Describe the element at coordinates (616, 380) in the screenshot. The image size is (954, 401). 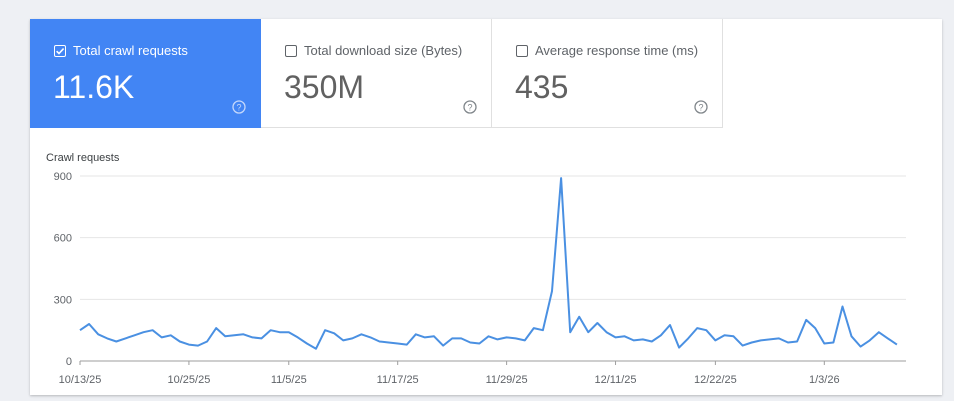
I see `x-tick-label: 12/11/25` at that location.